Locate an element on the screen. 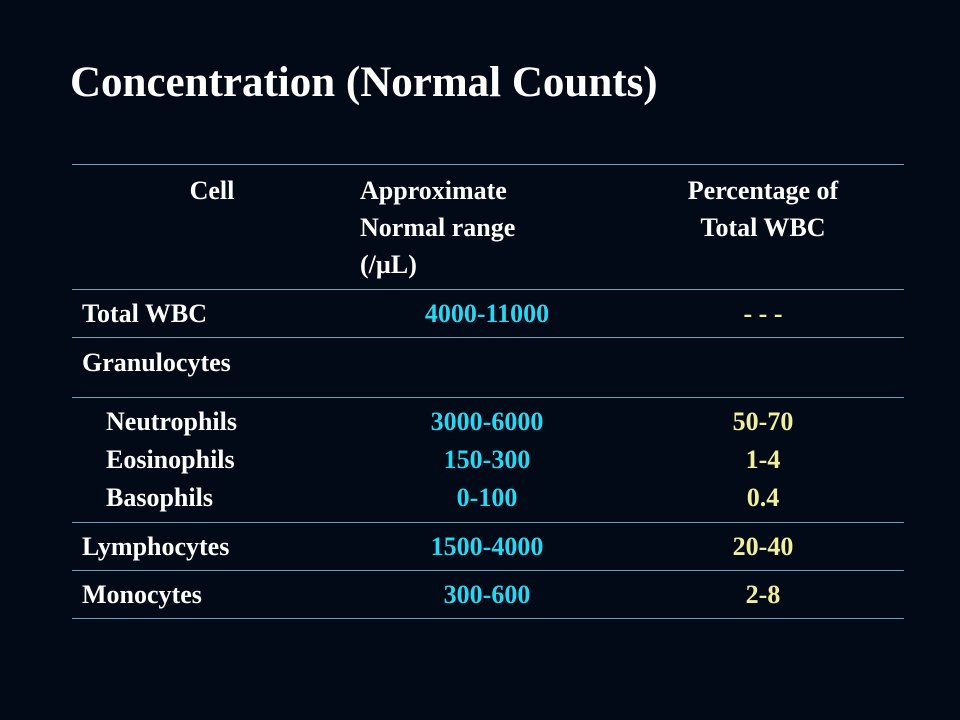 Image resolution: width=960 pixels, height=720 pixels. row-name-eosinophils: Eosinophils is located at coordinates (170, 459).